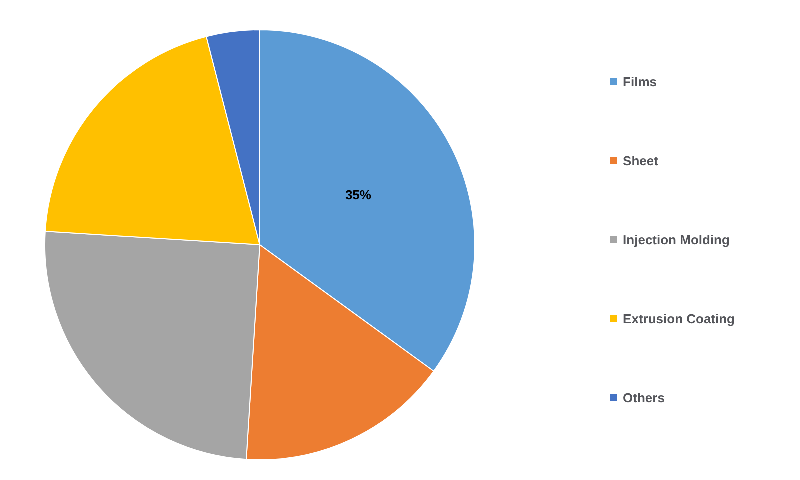 The width and height of the screenshot is (800, 480). Describe the element at coordinates (640, 82) in the screenshot. I see `legend-label: Films` at that location.